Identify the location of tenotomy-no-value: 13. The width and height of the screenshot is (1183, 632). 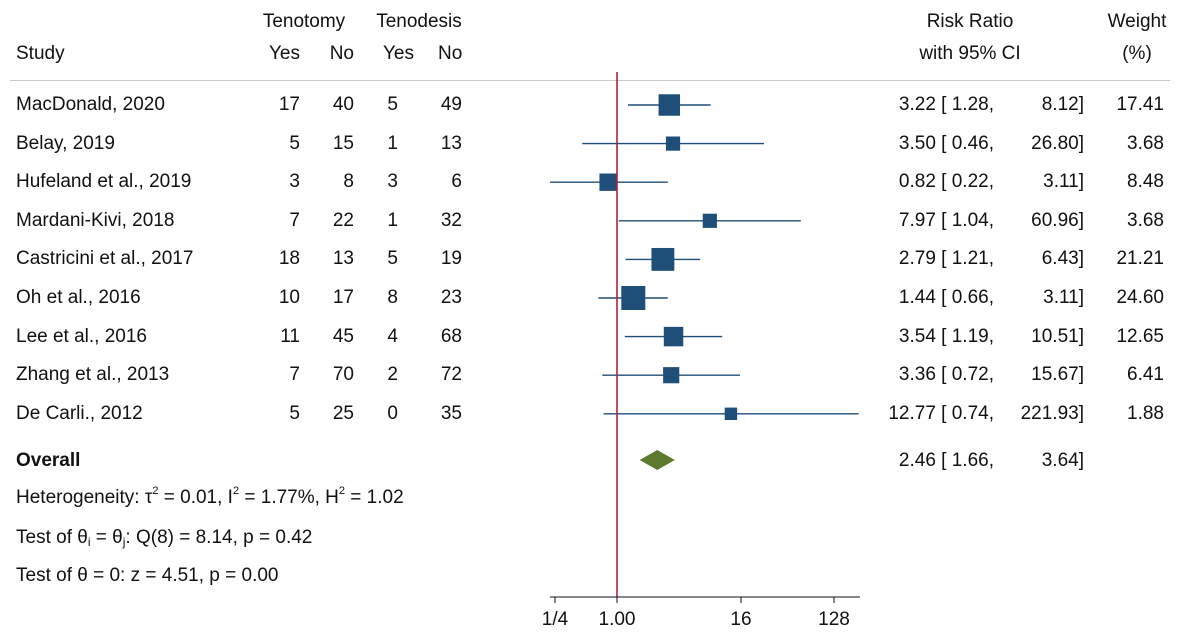
(343, 259).